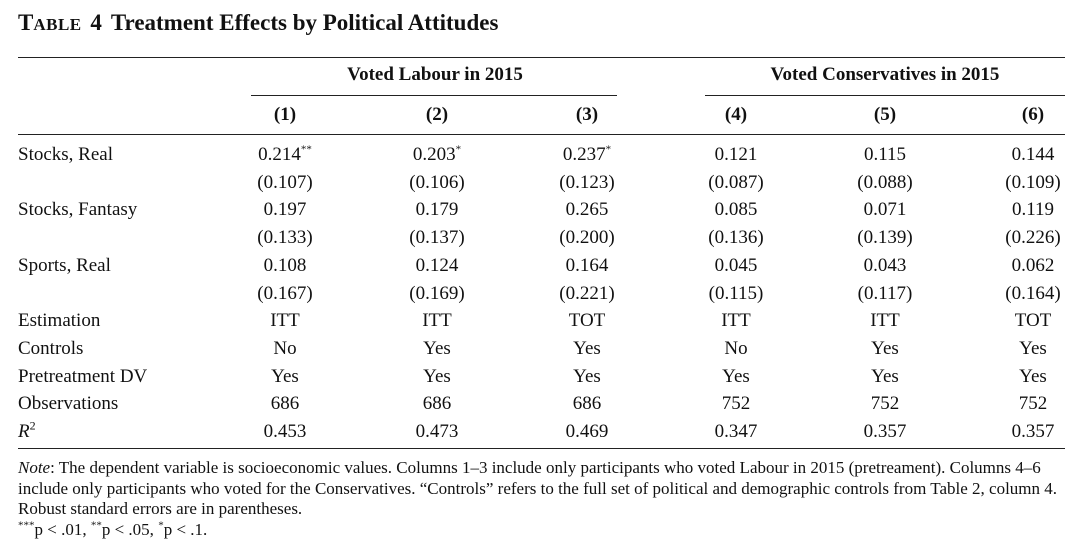 The image size is (1080, 550). I want to click on cell-value: 0.119, so click(1033, 209).